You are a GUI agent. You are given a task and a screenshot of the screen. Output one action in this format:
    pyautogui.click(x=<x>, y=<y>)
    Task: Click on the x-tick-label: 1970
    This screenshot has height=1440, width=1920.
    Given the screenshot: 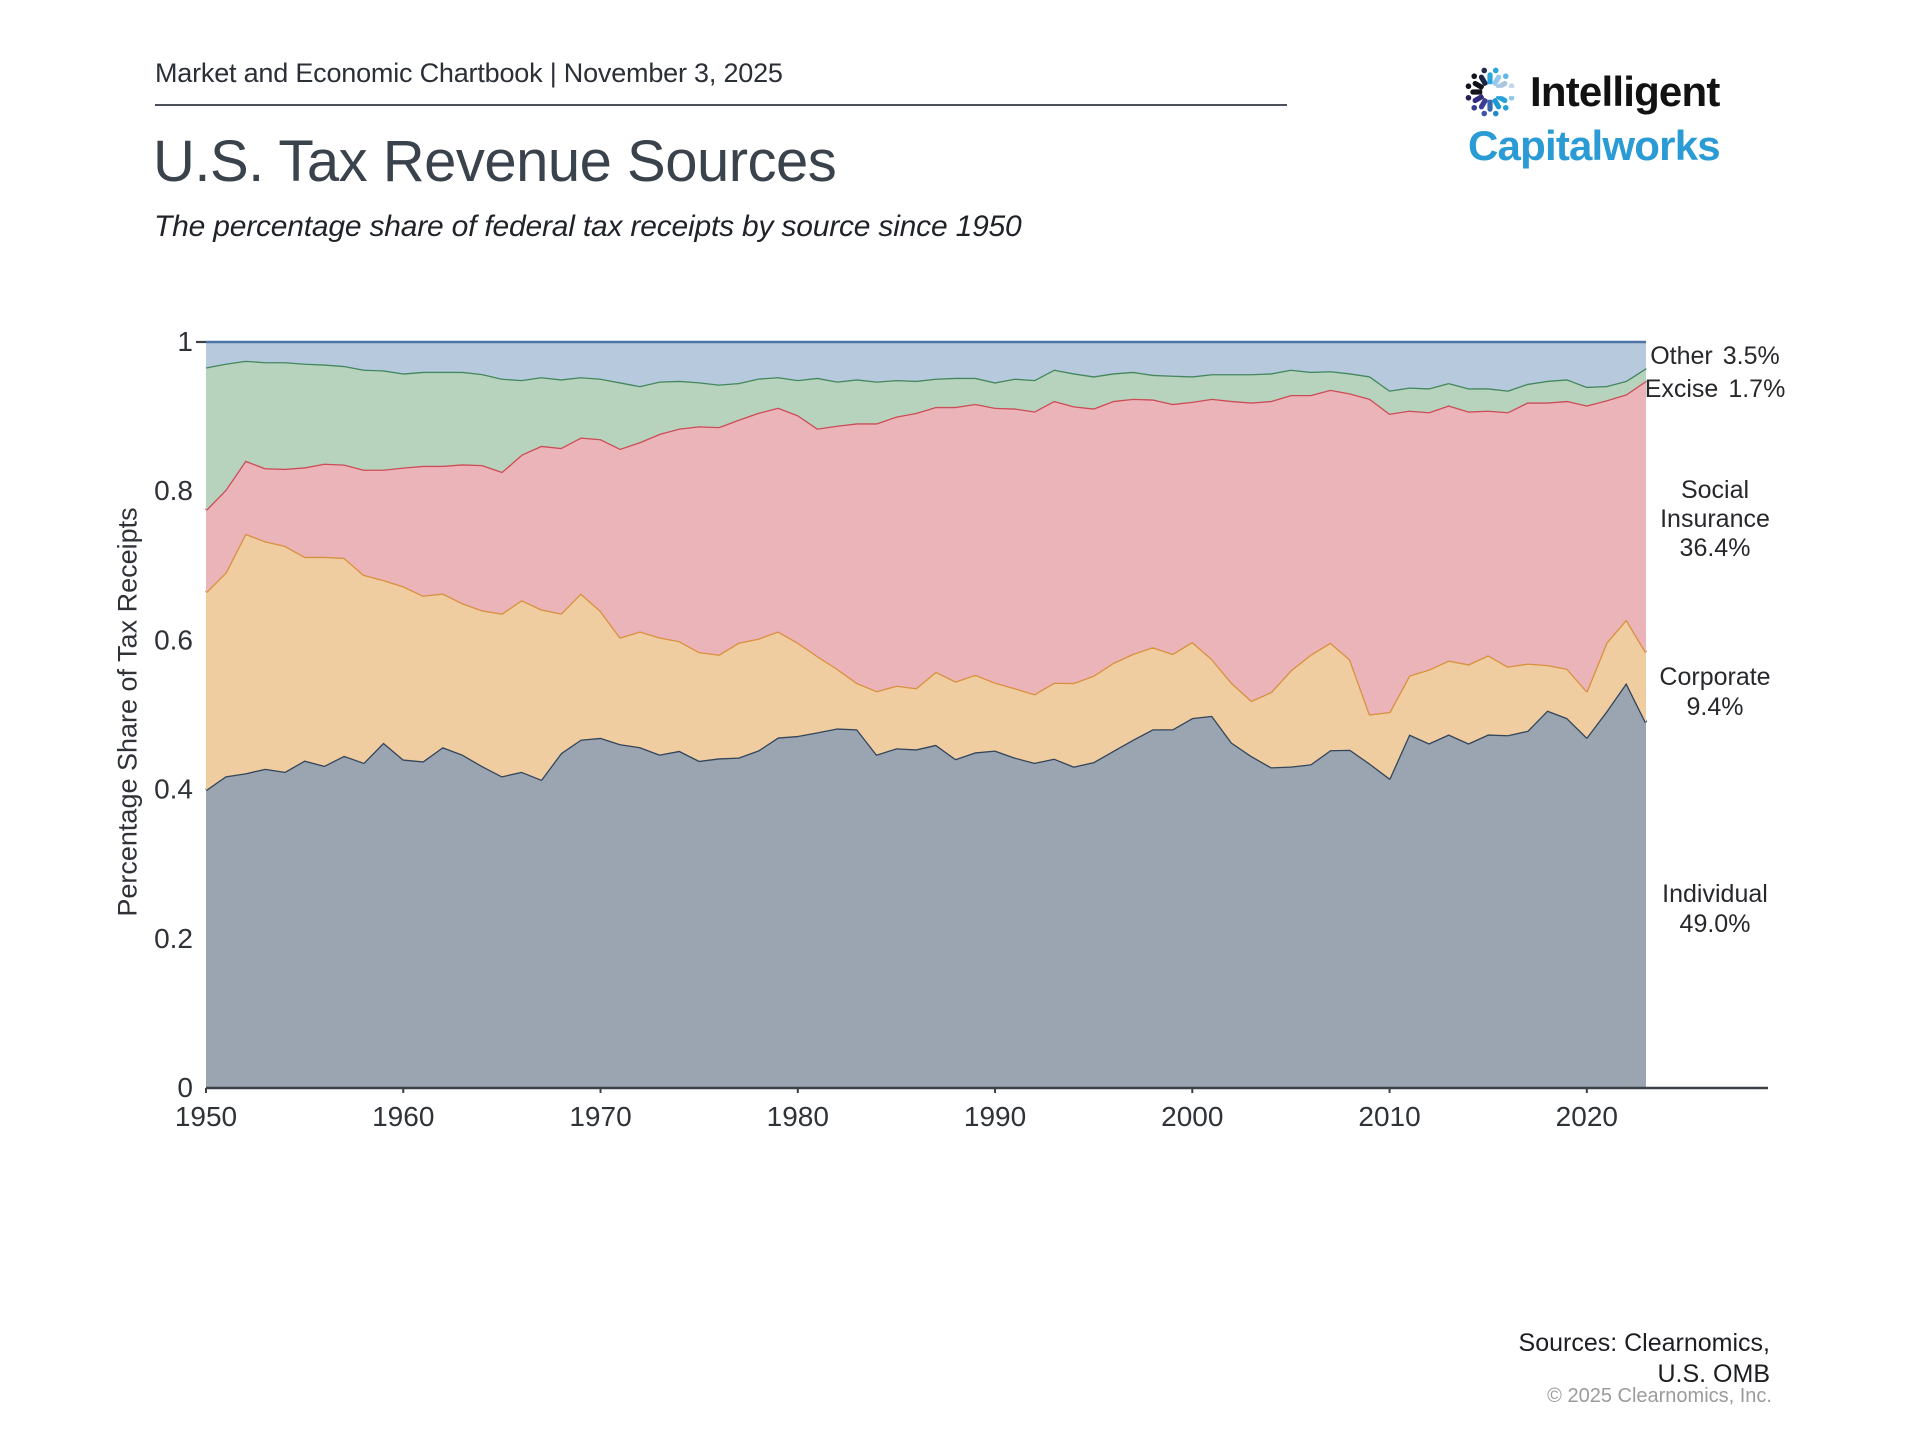 What is the action you would take?
    pyautogui.click(x=600, y=1116)
    